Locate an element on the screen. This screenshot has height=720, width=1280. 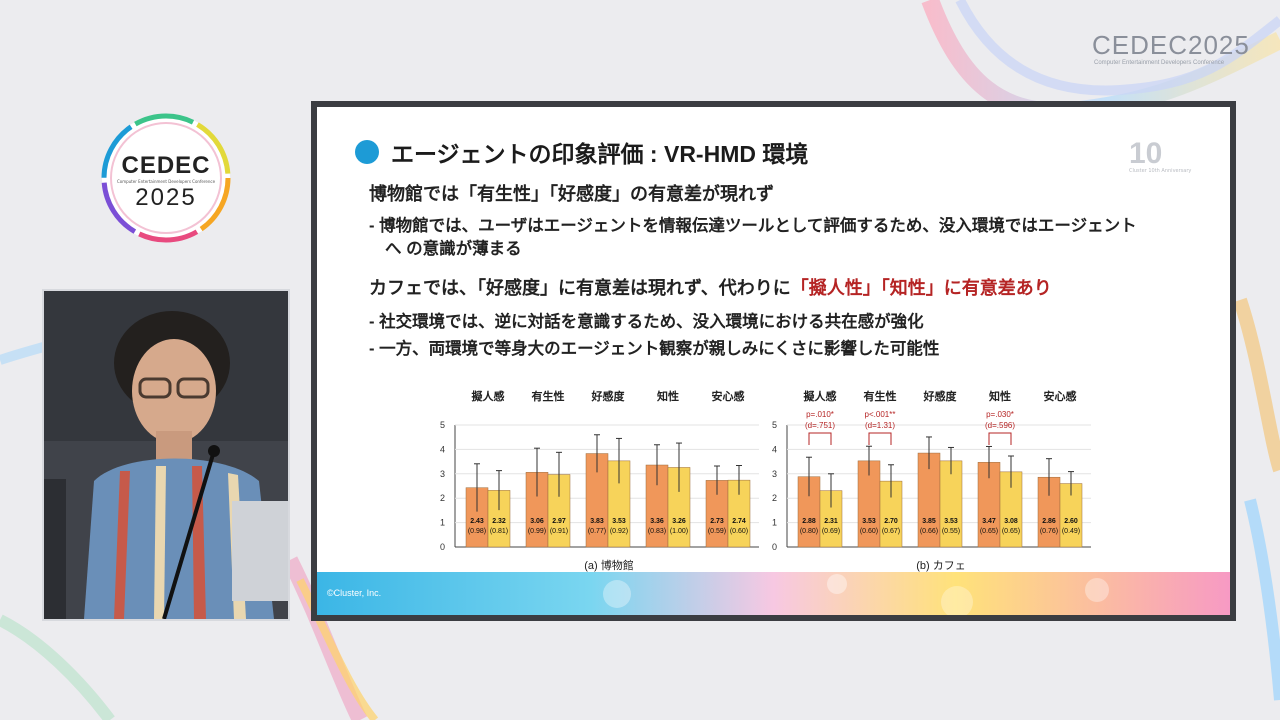
sd-label: (0.91) is located at coordinates (559, 531).